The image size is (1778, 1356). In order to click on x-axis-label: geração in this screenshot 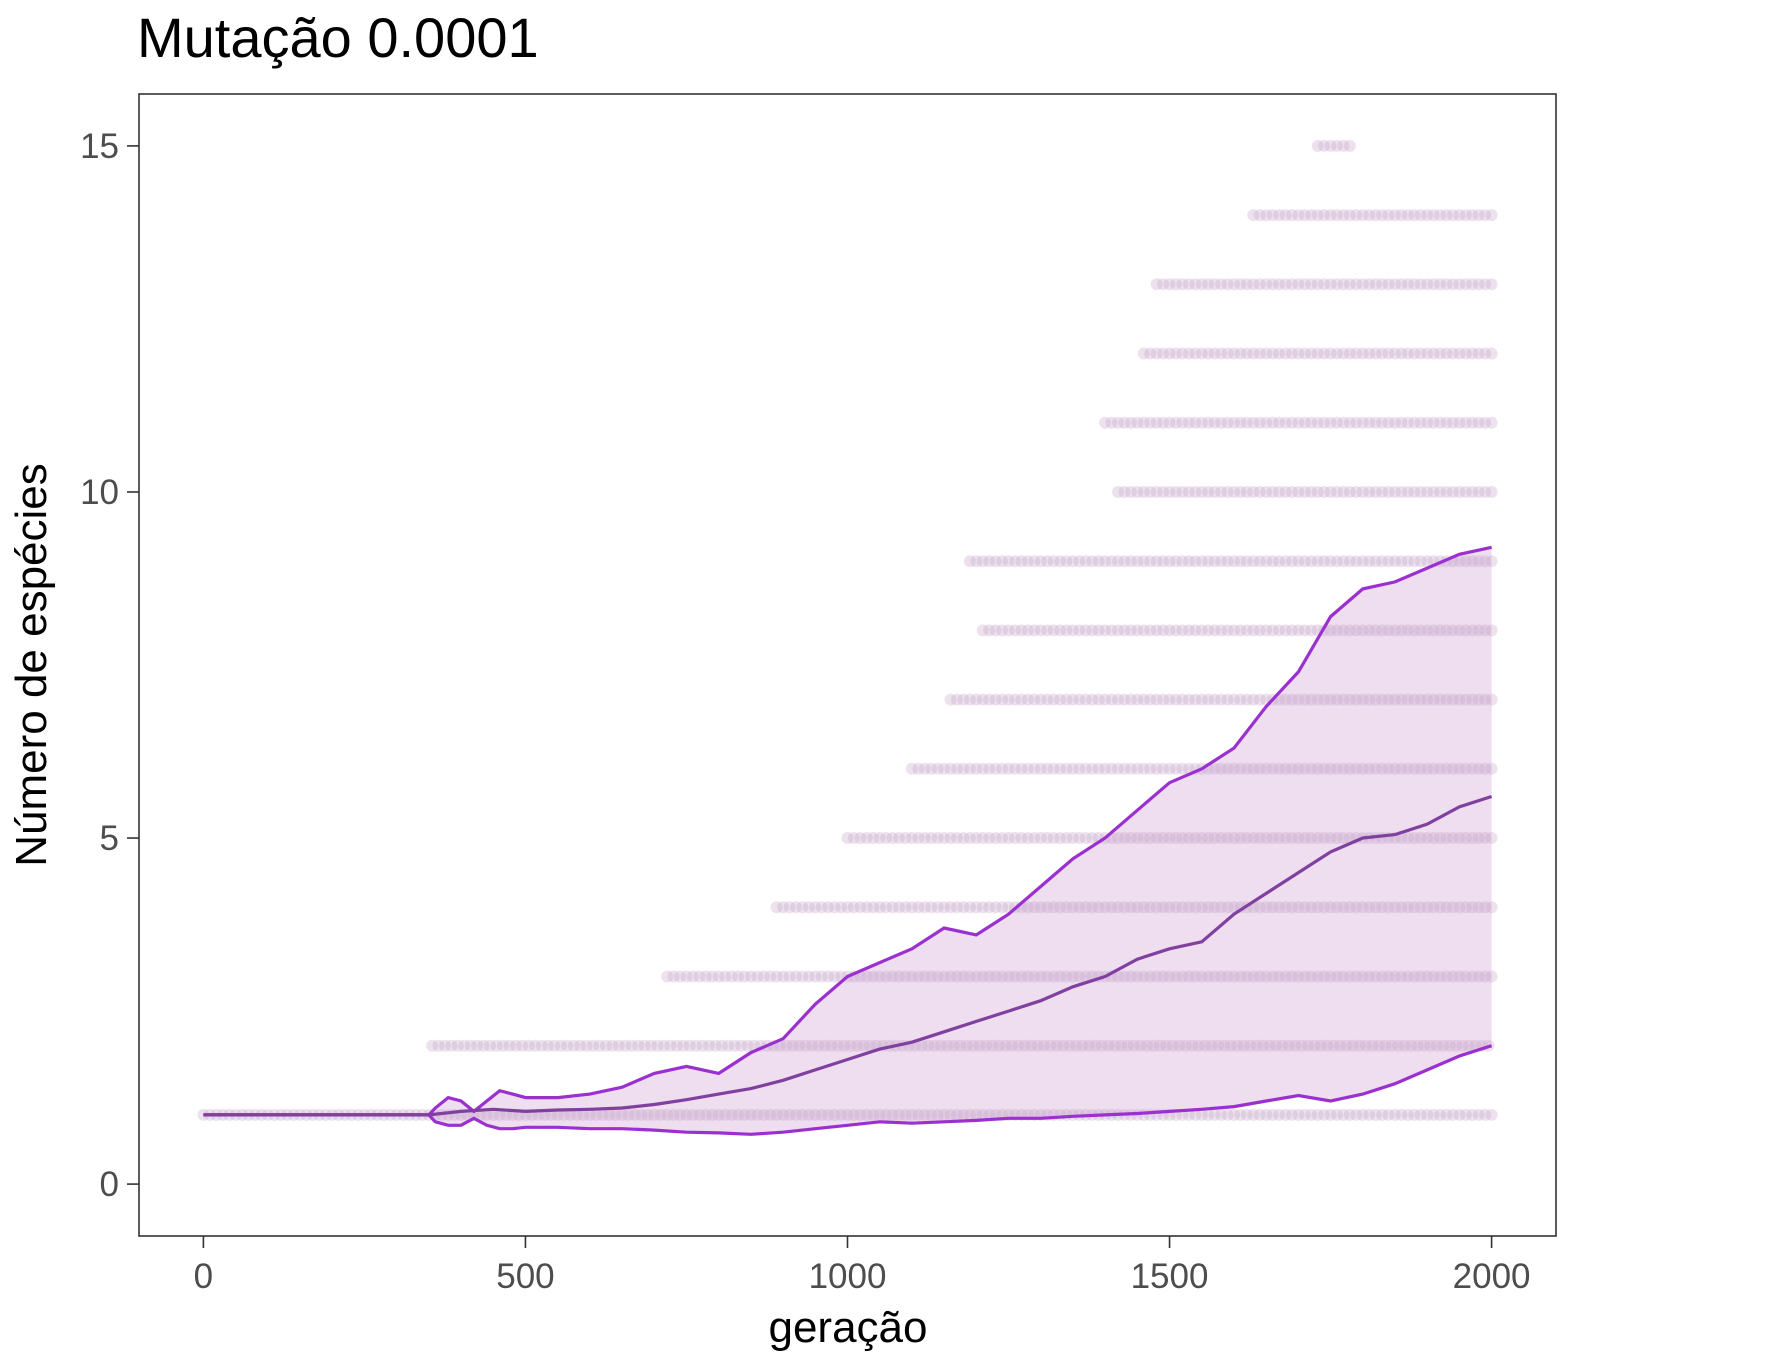, I will do `click(847, 1327)`.